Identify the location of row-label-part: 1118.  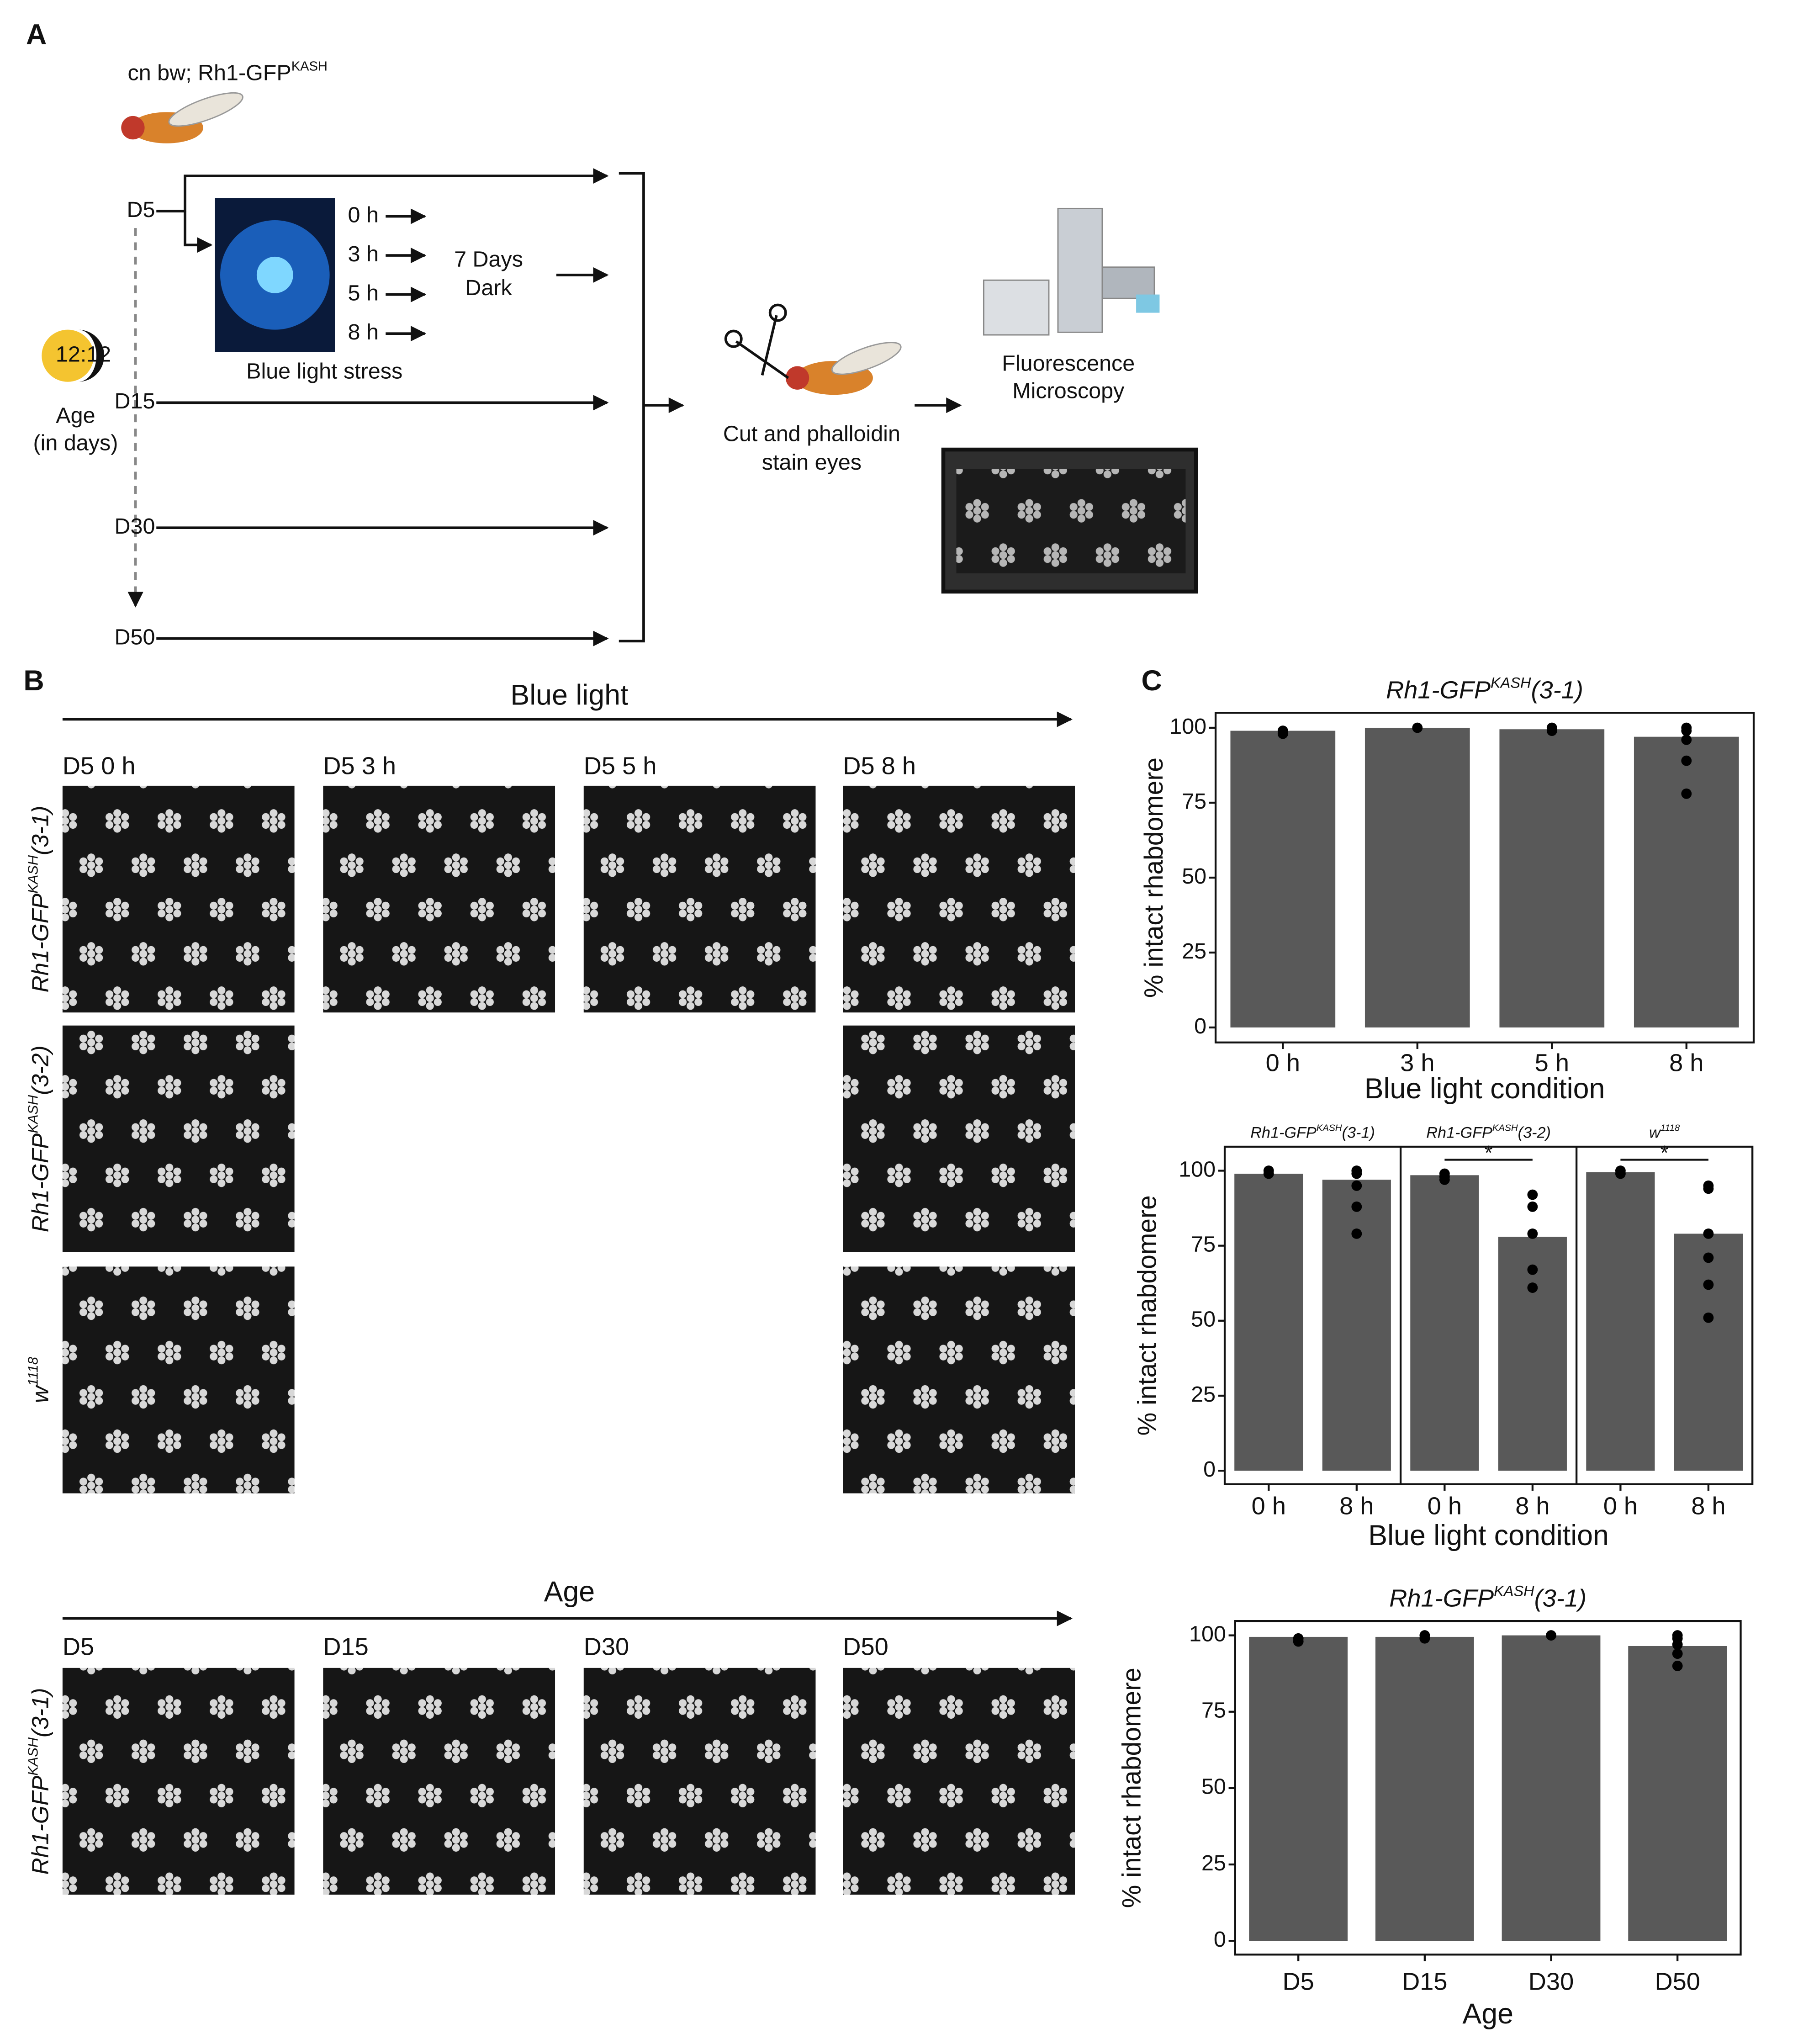
(33, 1371).